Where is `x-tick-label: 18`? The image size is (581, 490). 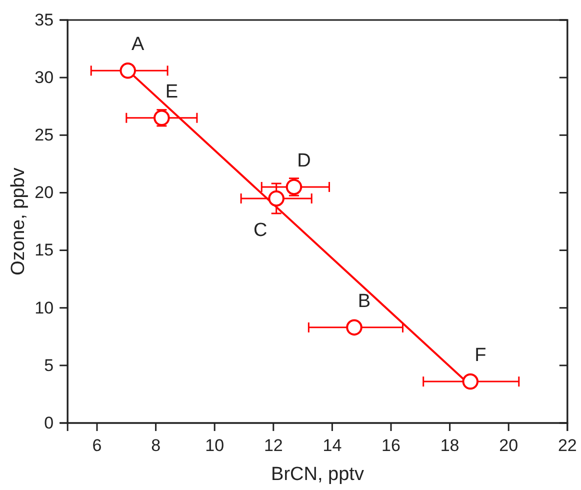 x-tick-label: 18 is located at coordinates (450, 446).